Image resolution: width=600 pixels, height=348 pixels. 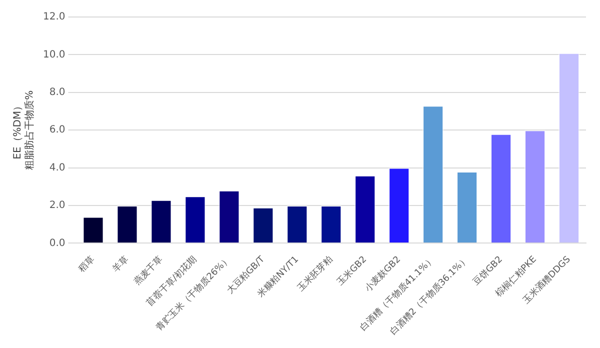 I want to click on y-axis-title: EE（%DM）粗脂肪占干物质%, so click(x=24, y=130).